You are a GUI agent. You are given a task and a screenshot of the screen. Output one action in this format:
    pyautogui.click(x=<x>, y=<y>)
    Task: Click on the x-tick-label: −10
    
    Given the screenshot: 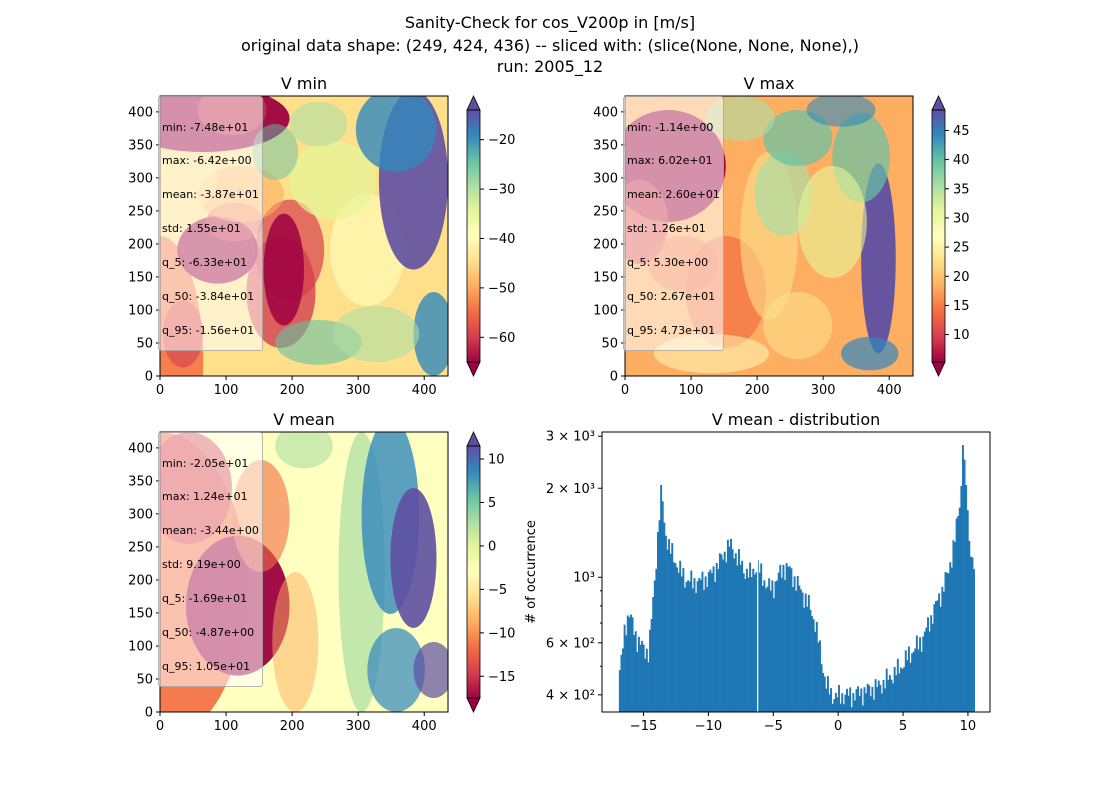 What is the action you would take?
    pyautogui.click(x=708, y=726)
    